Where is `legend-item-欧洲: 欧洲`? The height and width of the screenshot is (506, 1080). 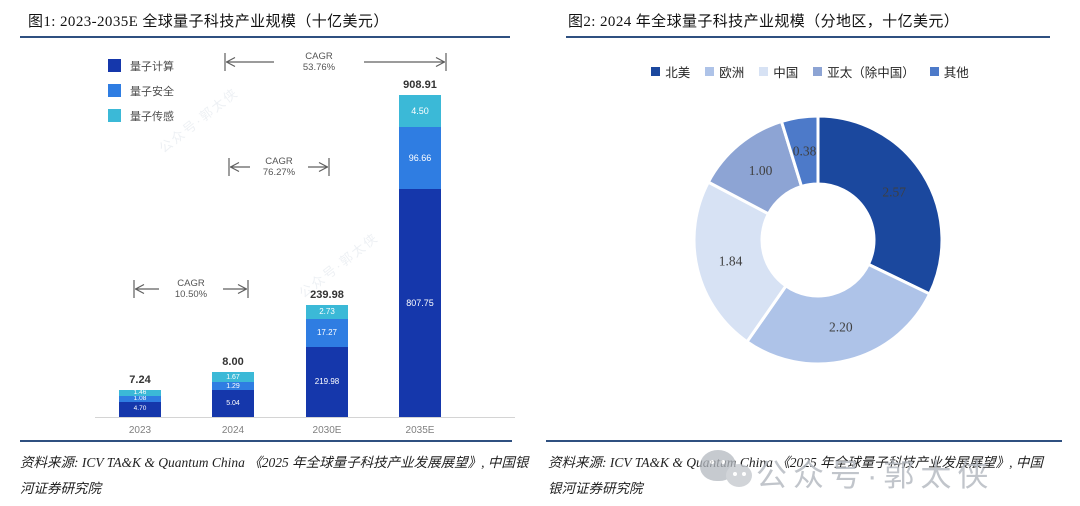
legend-item-欧洲: 欧洲 is located at coordinates (724, 71).